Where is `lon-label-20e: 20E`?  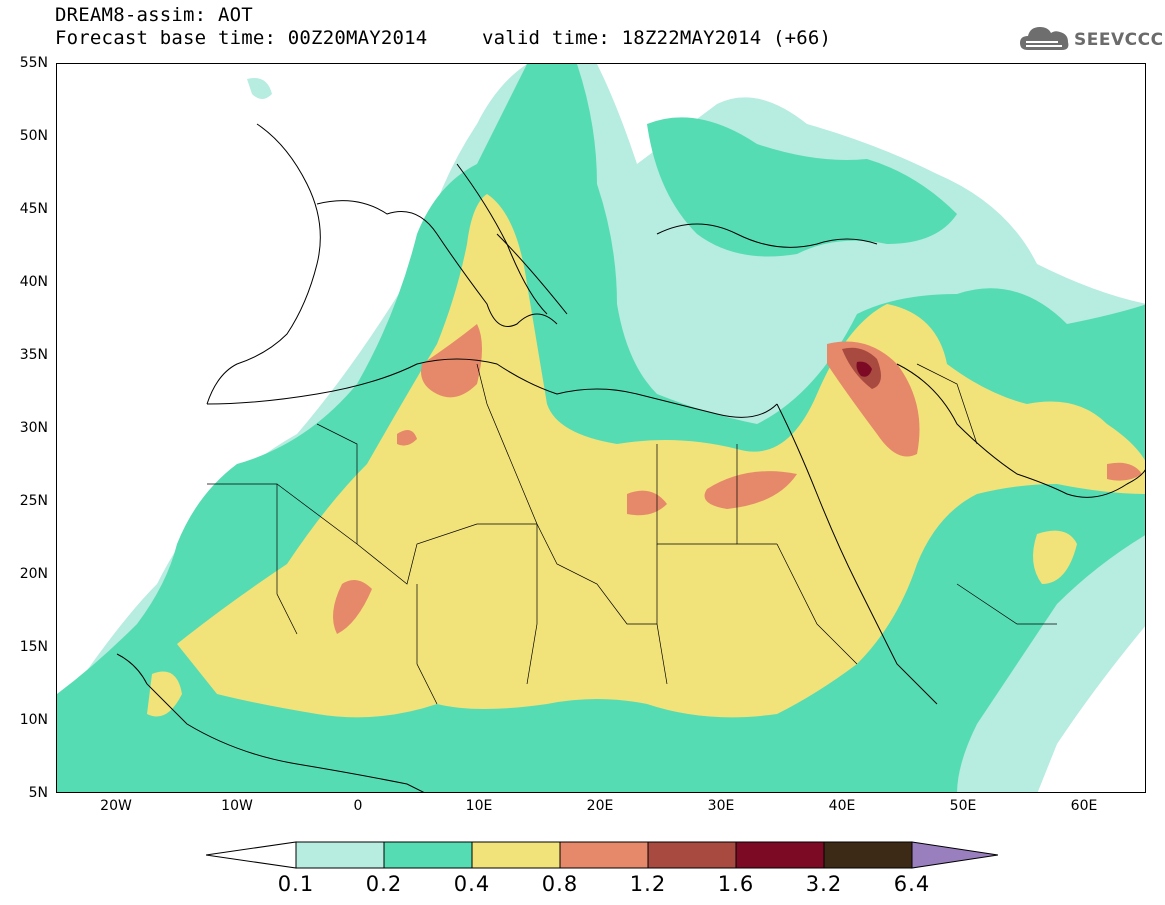 lon-label-20e: 20E is located at coordinates (600, 806).